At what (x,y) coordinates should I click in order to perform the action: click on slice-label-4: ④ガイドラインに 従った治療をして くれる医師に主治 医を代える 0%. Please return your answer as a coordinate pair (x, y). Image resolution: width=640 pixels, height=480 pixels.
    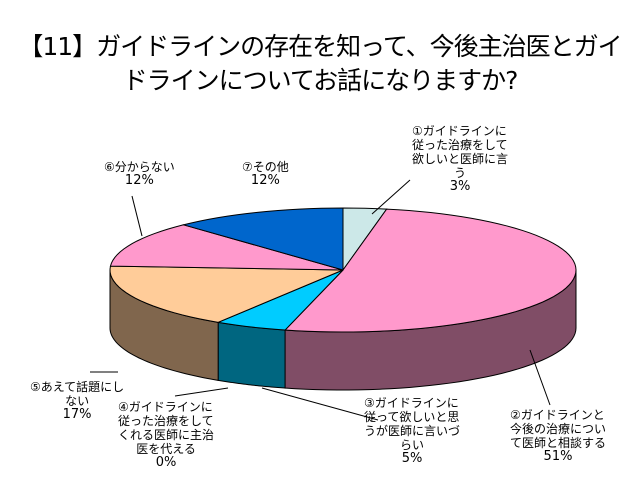
    Looking at the image, I should click on (166, 435).